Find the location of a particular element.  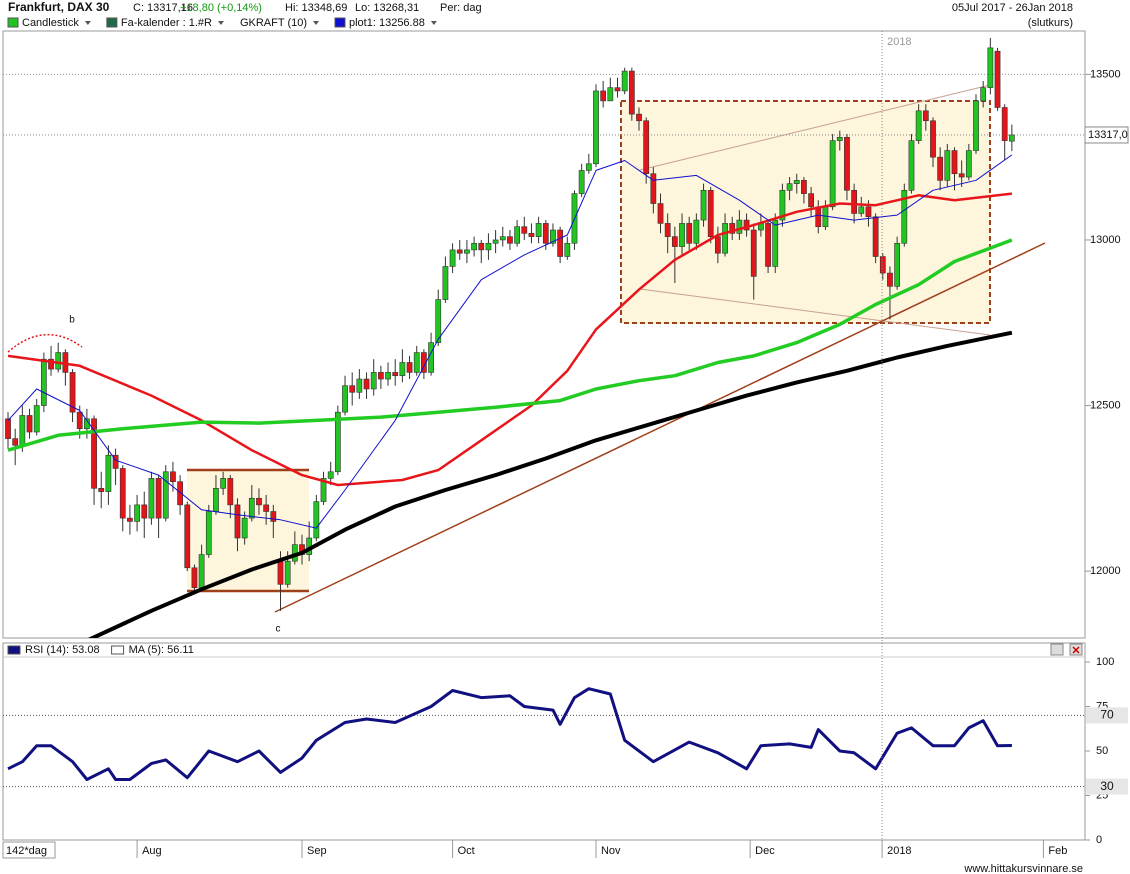

y-tick-label: 0 is located at coordinates (1099, 840).